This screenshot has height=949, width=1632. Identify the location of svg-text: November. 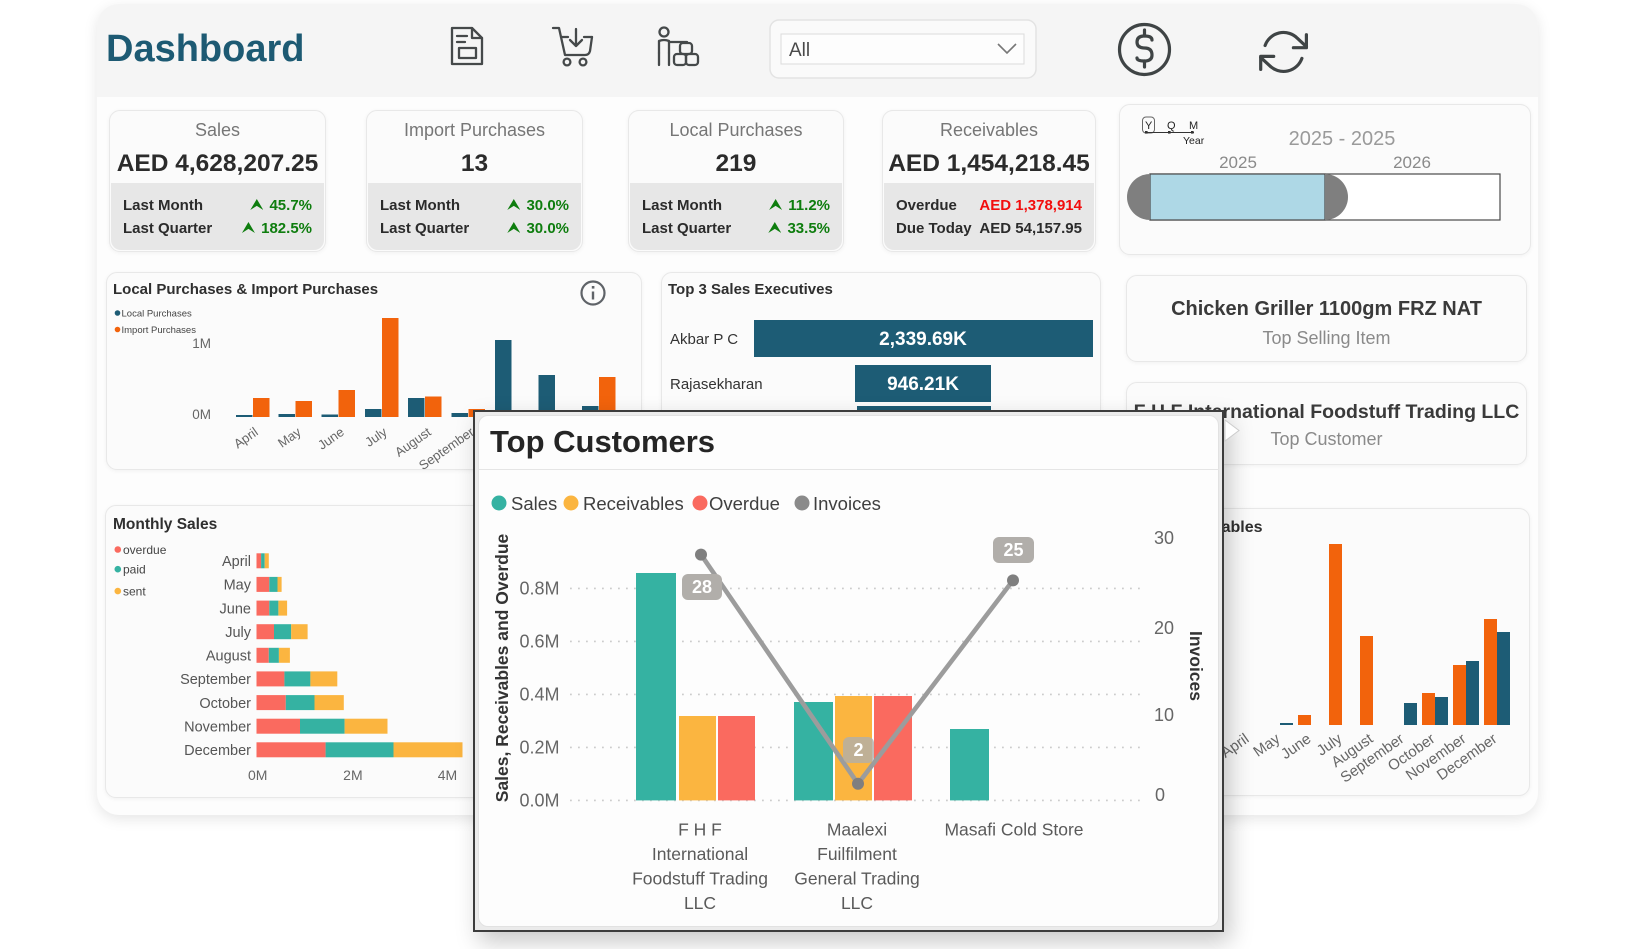
(217, 728).